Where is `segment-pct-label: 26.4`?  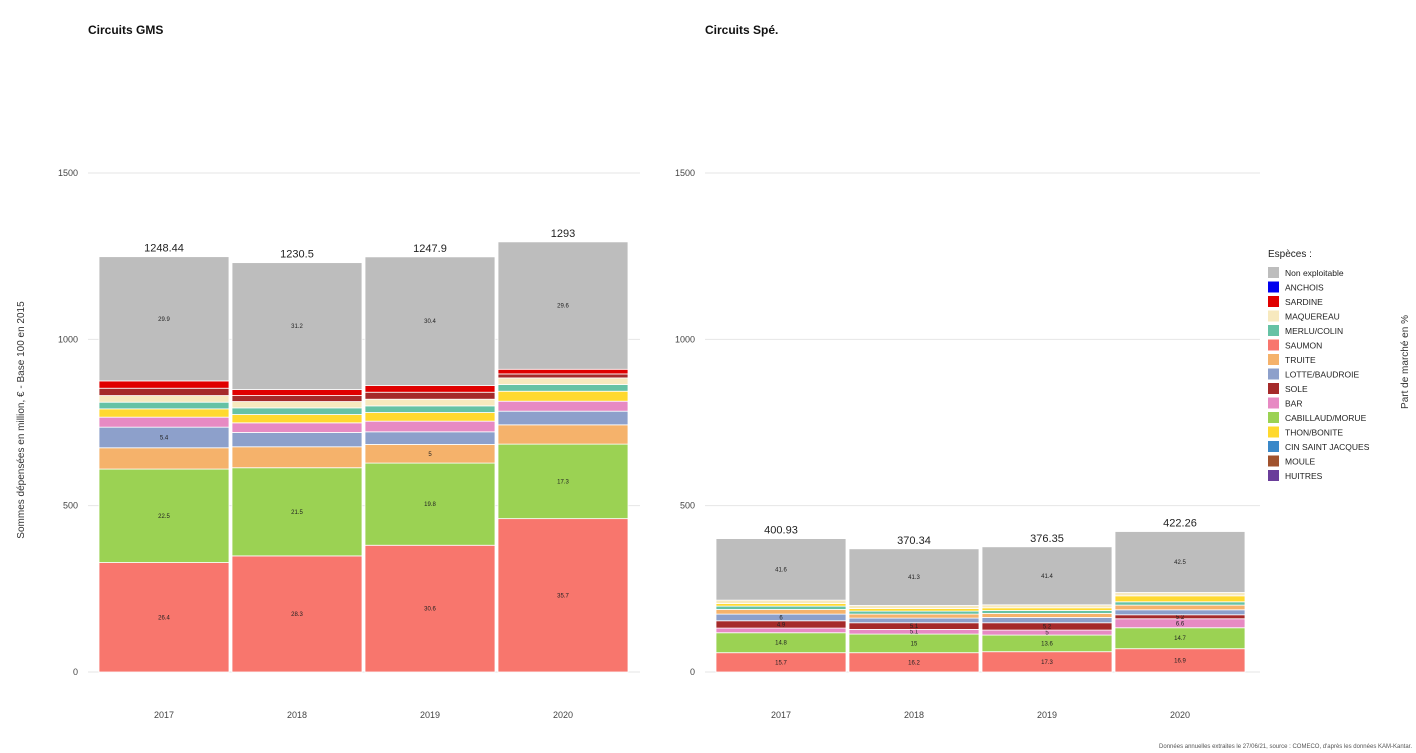 segment-pct-label: 26.4 is located at coordinates (164, 618).